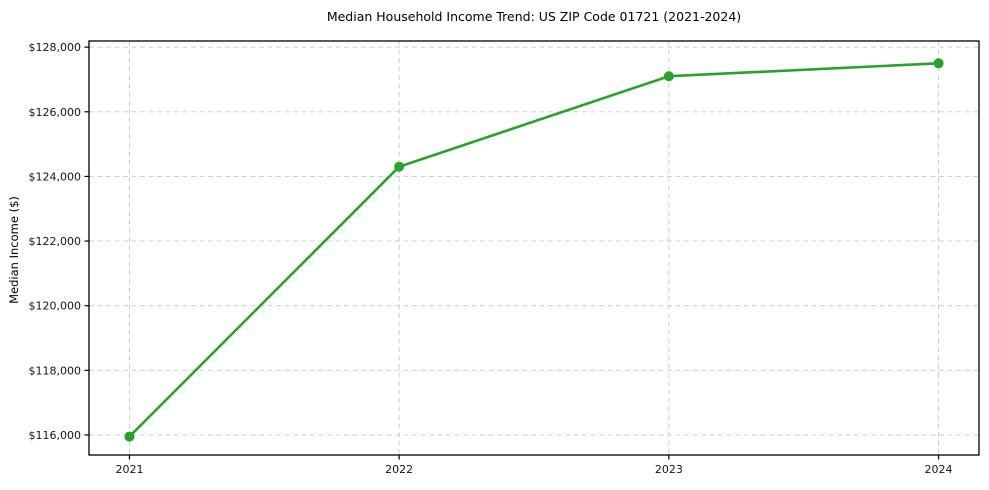 The image size is (989, 490). What do you see at coordinates (939, 469) in the screenshot?
I see `xtick-label: 2024` at bounding box center [939, 469].